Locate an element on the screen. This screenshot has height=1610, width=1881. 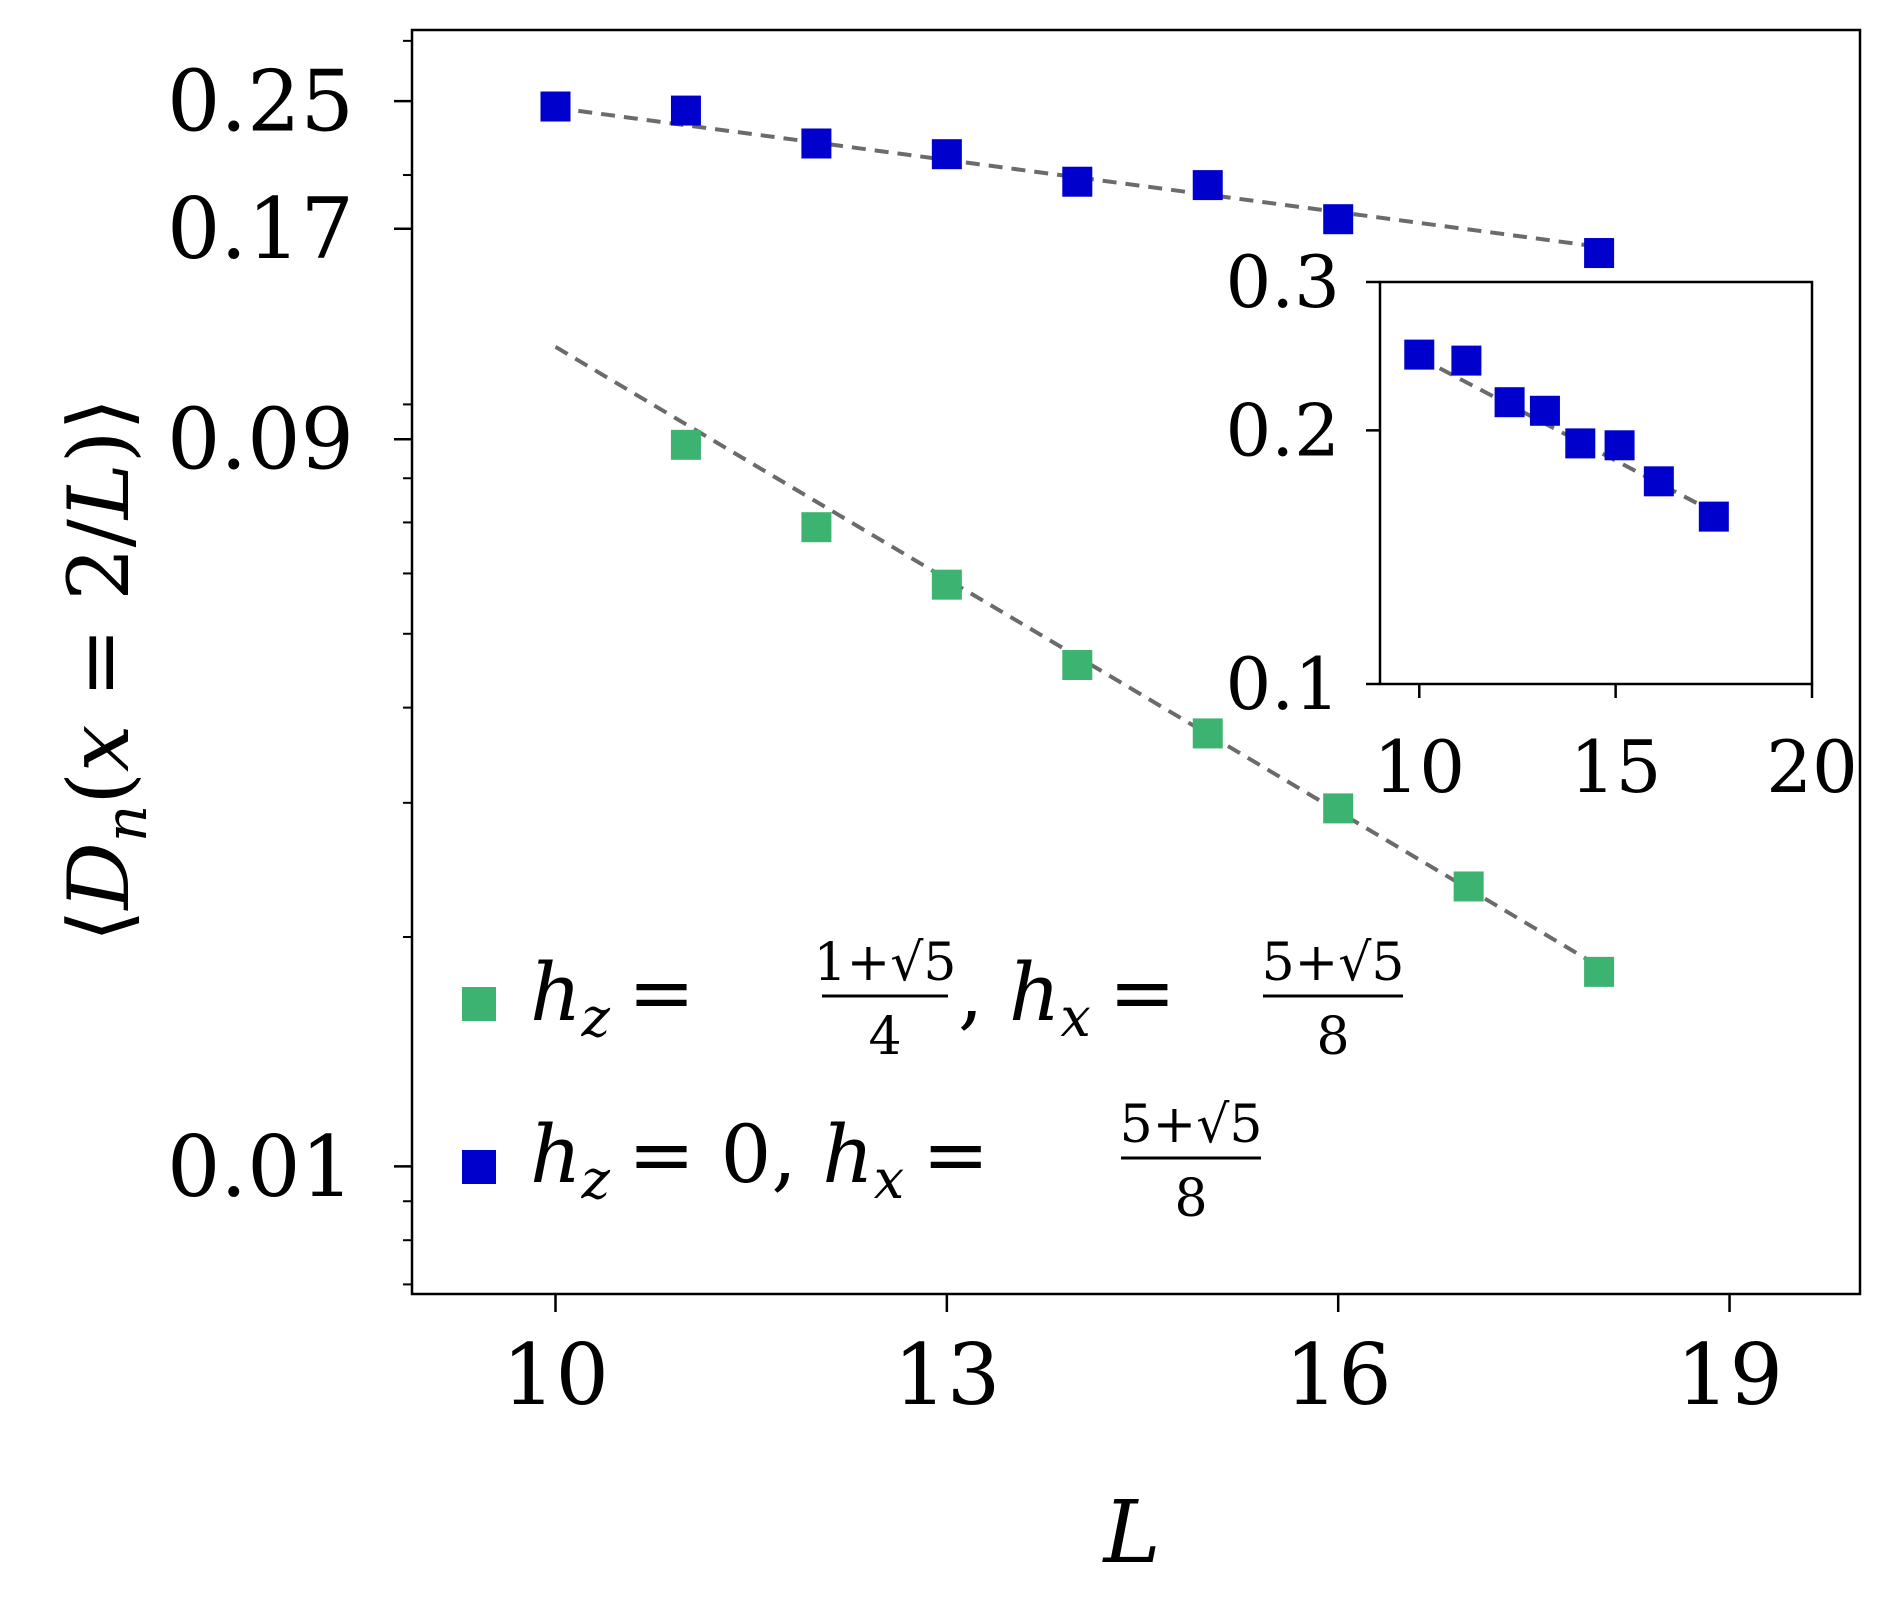
main-y-tick-label: 0.09 is located at coordinates (260, 440).